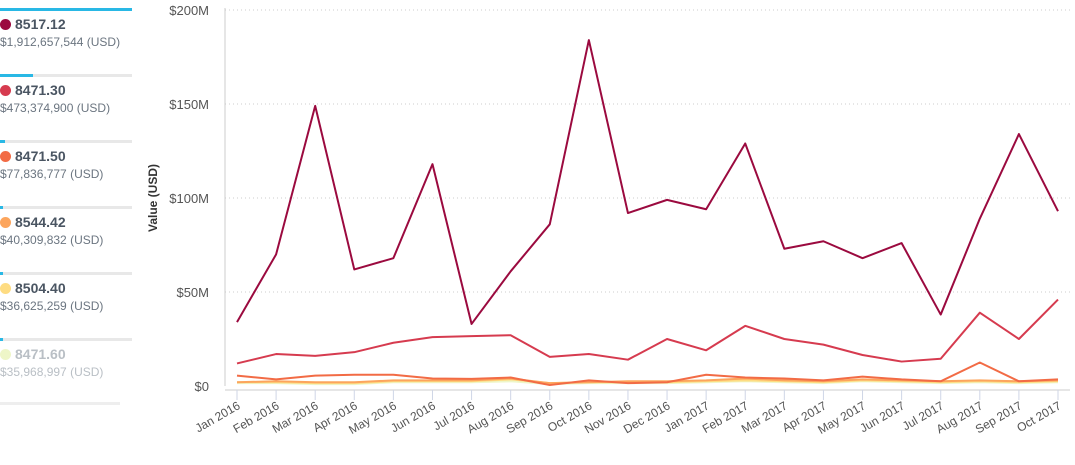  I want to click on legend-label: 8517.12, so click(40, 24).